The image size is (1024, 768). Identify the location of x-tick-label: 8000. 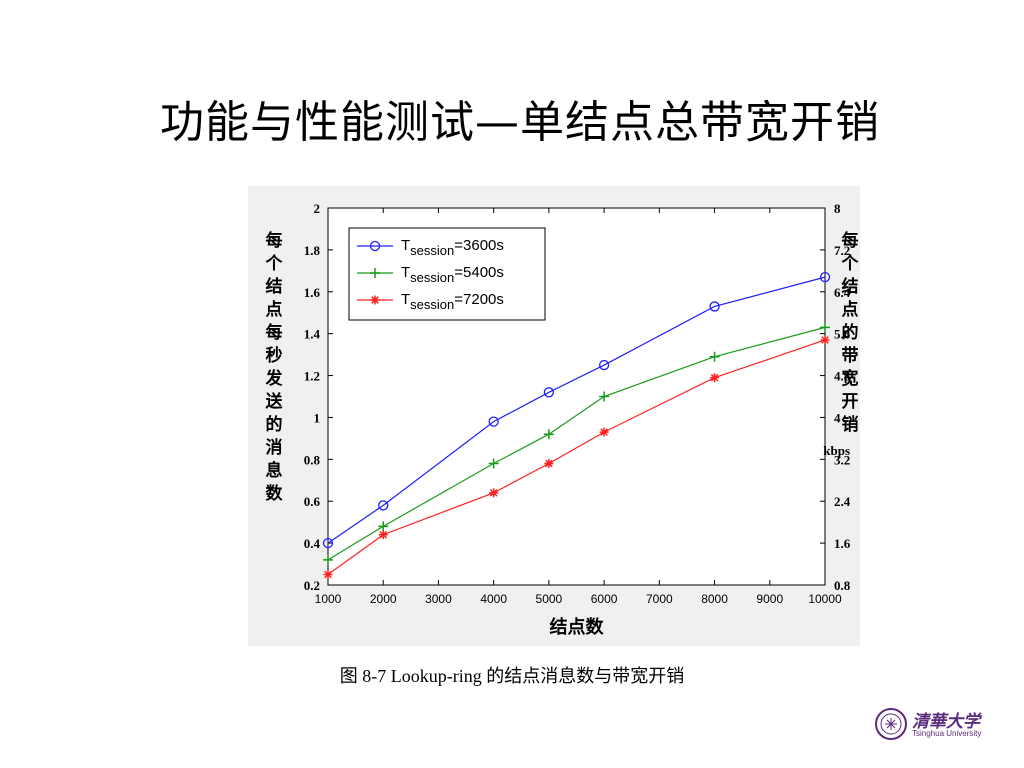
(714, 599).